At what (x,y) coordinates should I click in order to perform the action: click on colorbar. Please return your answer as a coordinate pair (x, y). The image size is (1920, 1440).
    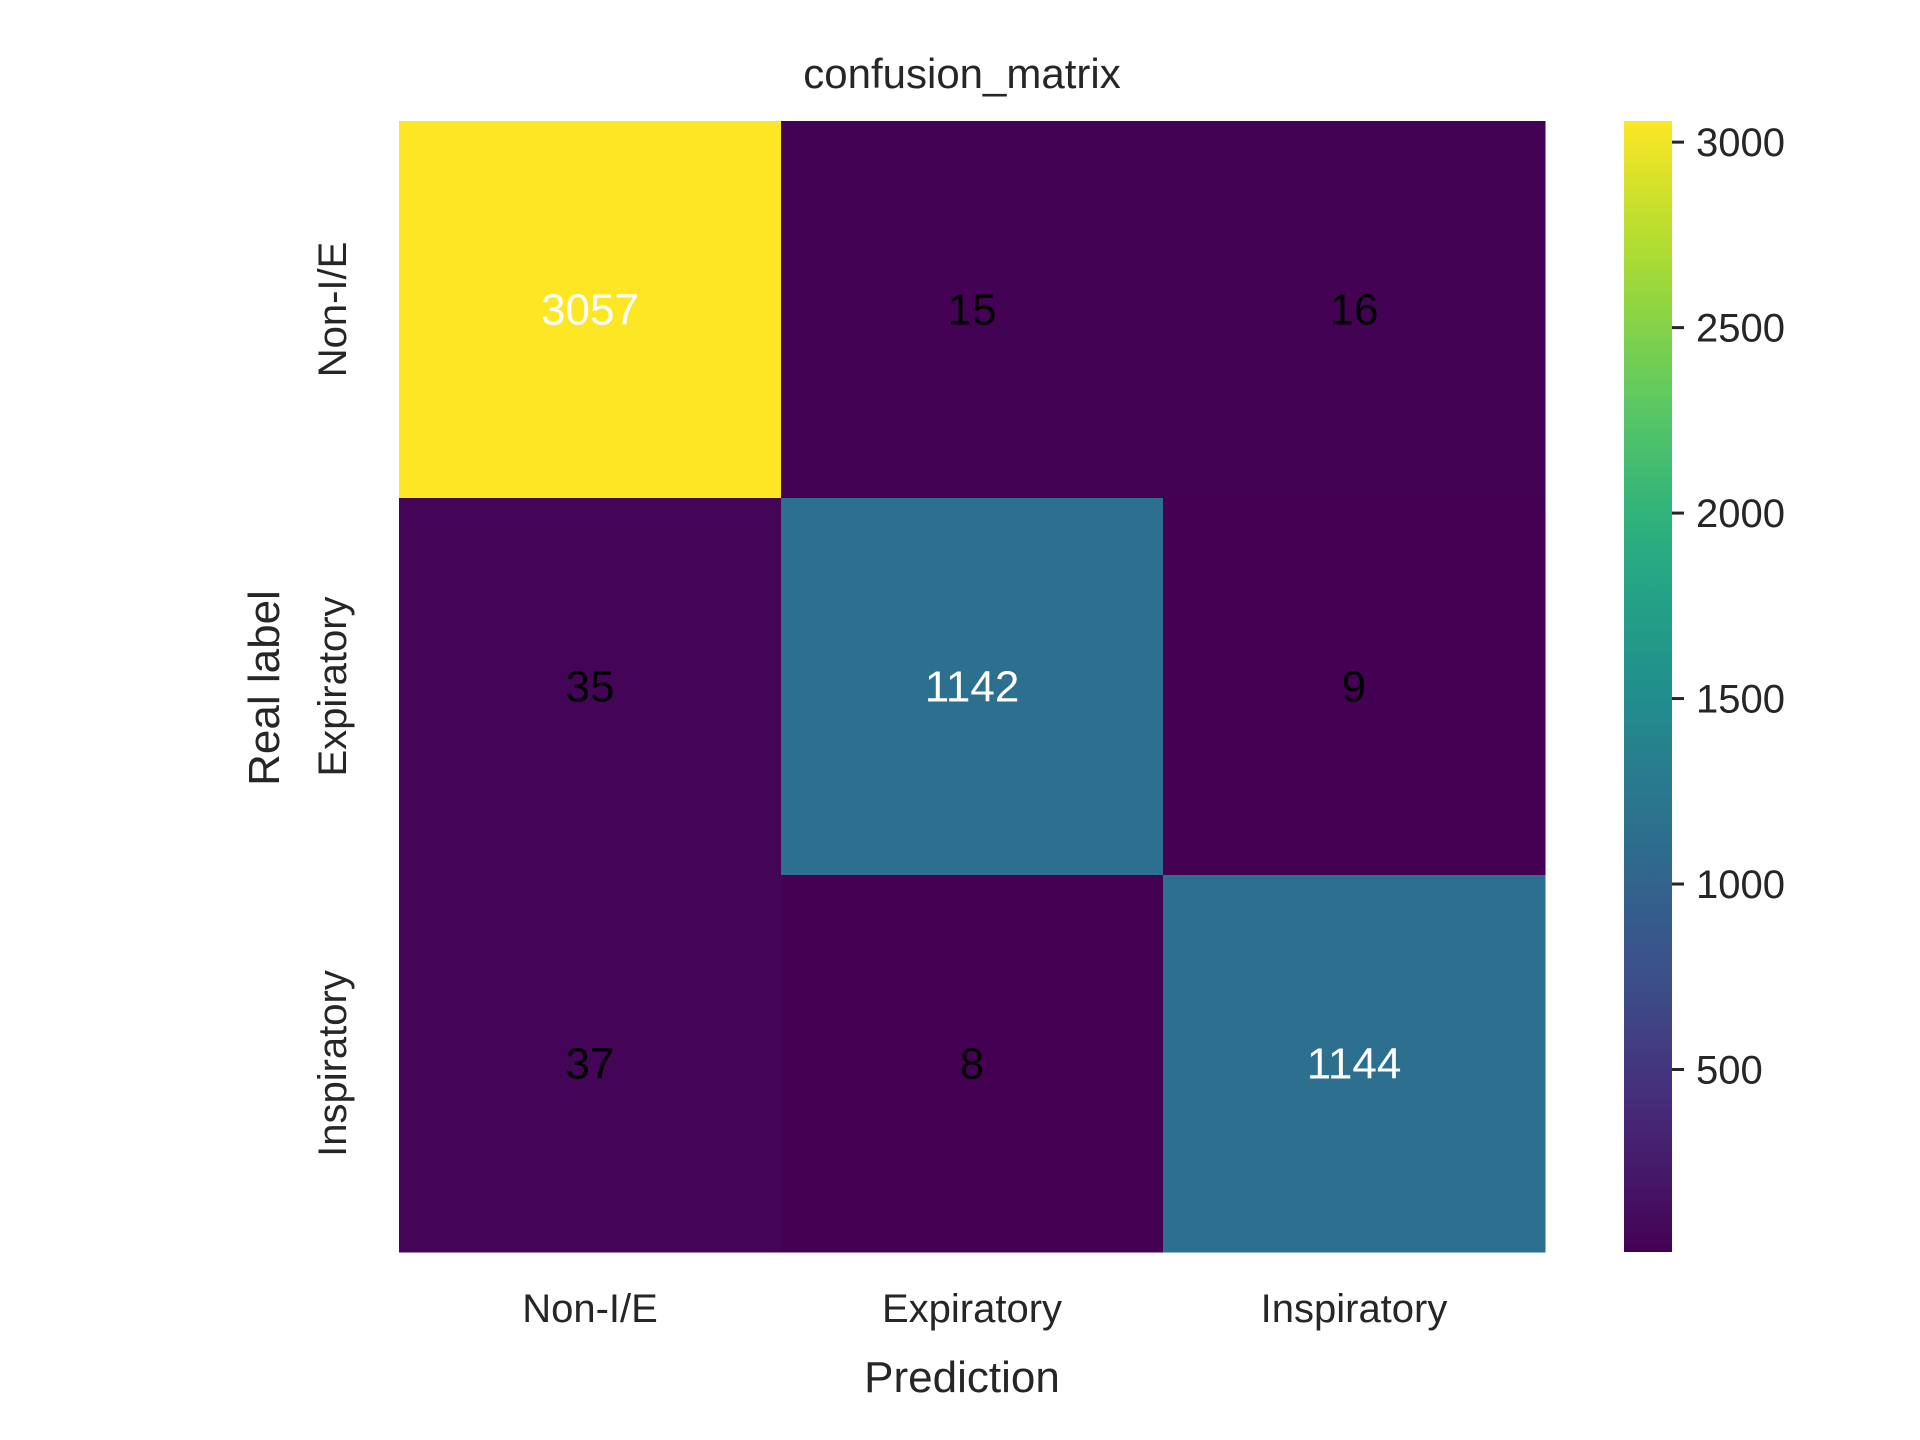
    Looking at the image, I should click on (1648, 686).